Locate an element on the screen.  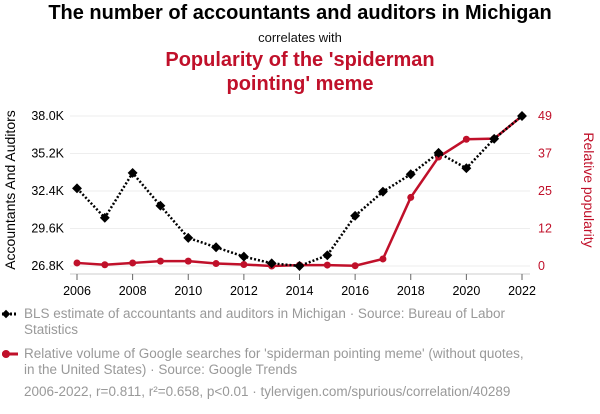
y2-axis-label: Relative popularity is located at coordinates (589, 189).